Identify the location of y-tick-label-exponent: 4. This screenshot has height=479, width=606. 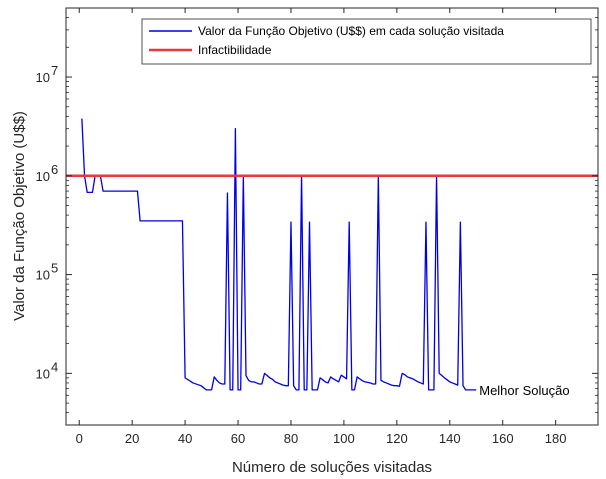
(54, 366).